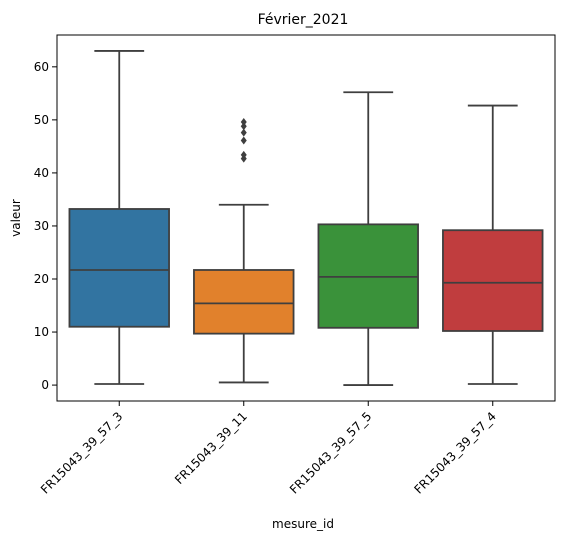 This screenshot has width=562, height=541. Describe the element at coordinates (303, 20) in the screenshot. I see `chart-title: Février_2021` at that location.